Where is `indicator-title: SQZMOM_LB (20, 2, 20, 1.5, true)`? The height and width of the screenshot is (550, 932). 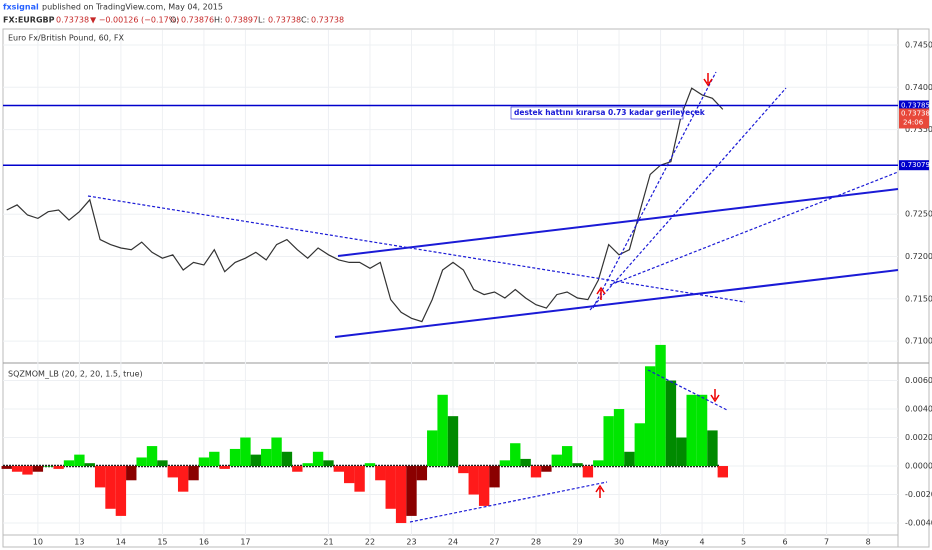 indicator-title: SQZMOM_LB (20, 2, 20, 1.5, true) is located at coordinates (75, 374).